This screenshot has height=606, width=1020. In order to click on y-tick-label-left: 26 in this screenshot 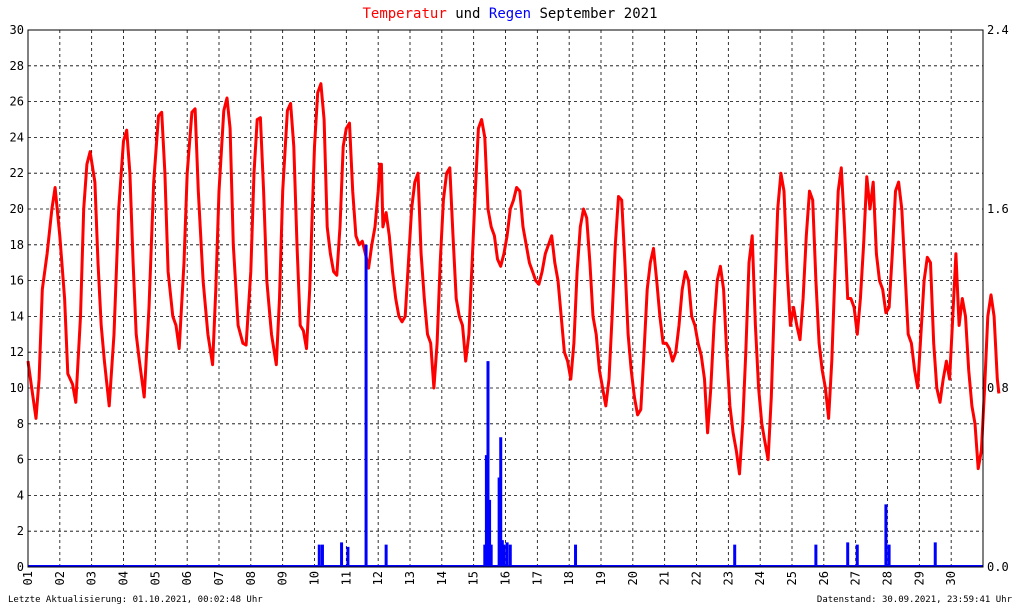, I will do `click(17, 102)`.